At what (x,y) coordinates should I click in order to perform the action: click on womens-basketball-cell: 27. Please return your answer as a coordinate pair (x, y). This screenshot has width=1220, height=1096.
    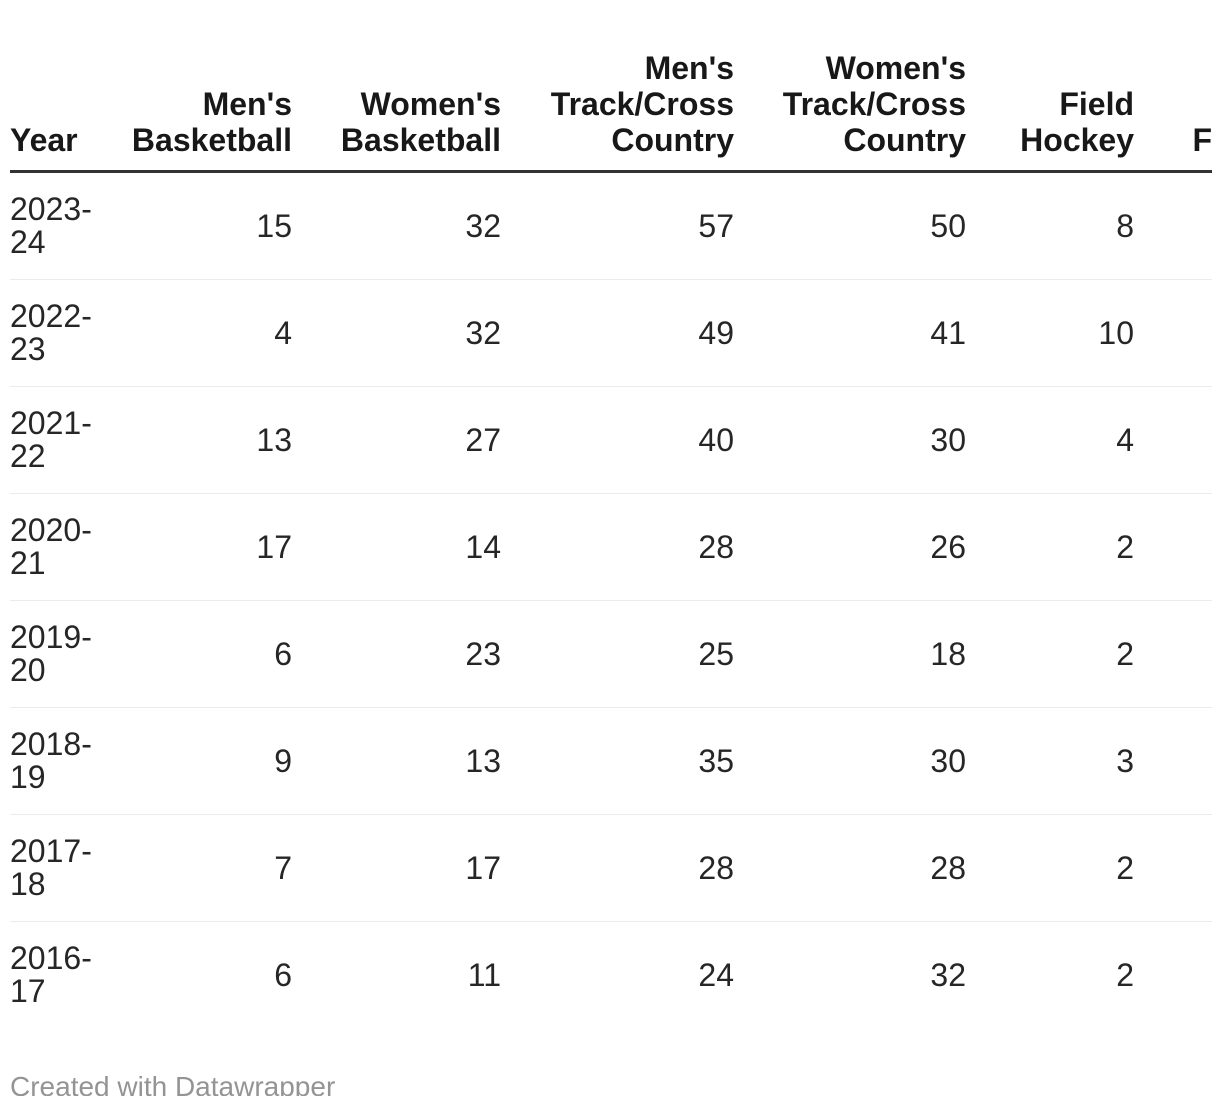
    Looking at the image, I should click on (396, 440).